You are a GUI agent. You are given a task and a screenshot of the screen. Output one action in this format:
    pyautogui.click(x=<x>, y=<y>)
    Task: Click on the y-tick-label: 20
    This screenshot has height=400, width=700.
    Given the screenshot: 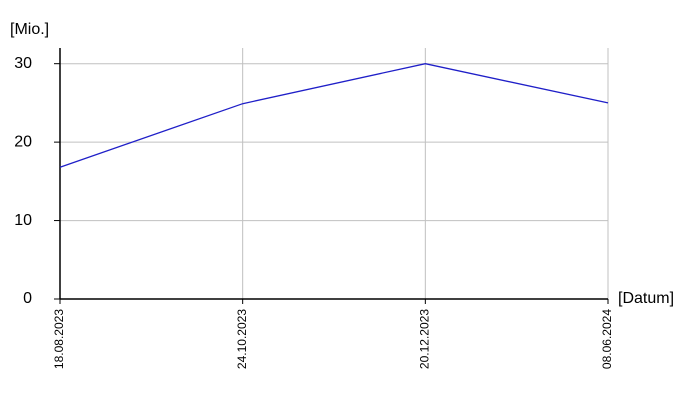 What is the action you would take?
    pyautogui.click(x=23, y=141)
    